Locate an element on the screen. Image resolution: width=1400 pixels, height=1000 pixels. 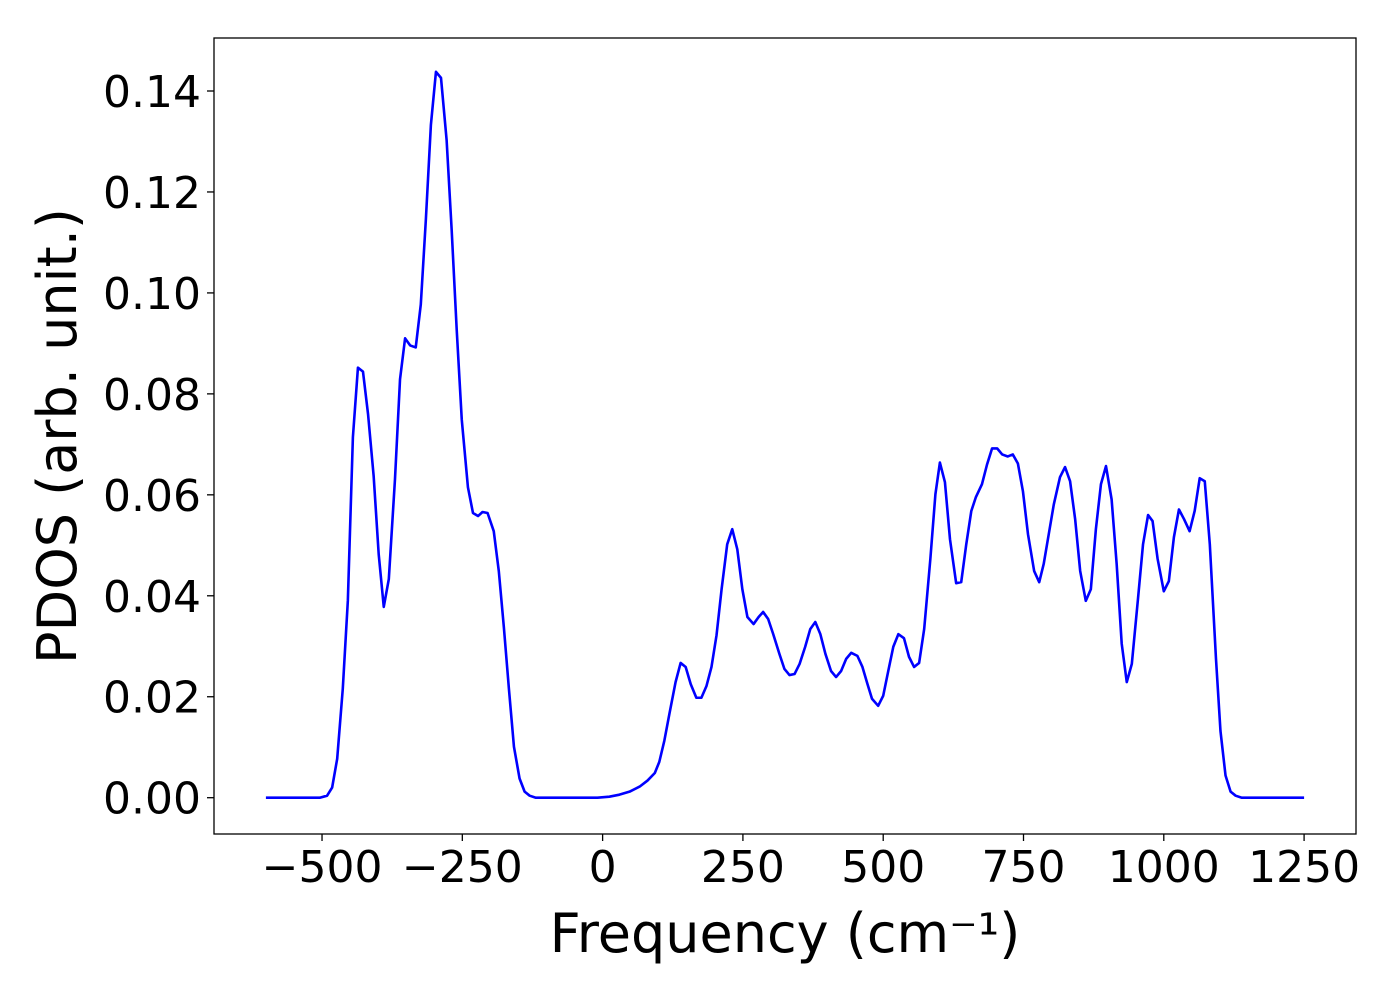
y-tick-label: 0.00 is located at coordinates (152, 799).